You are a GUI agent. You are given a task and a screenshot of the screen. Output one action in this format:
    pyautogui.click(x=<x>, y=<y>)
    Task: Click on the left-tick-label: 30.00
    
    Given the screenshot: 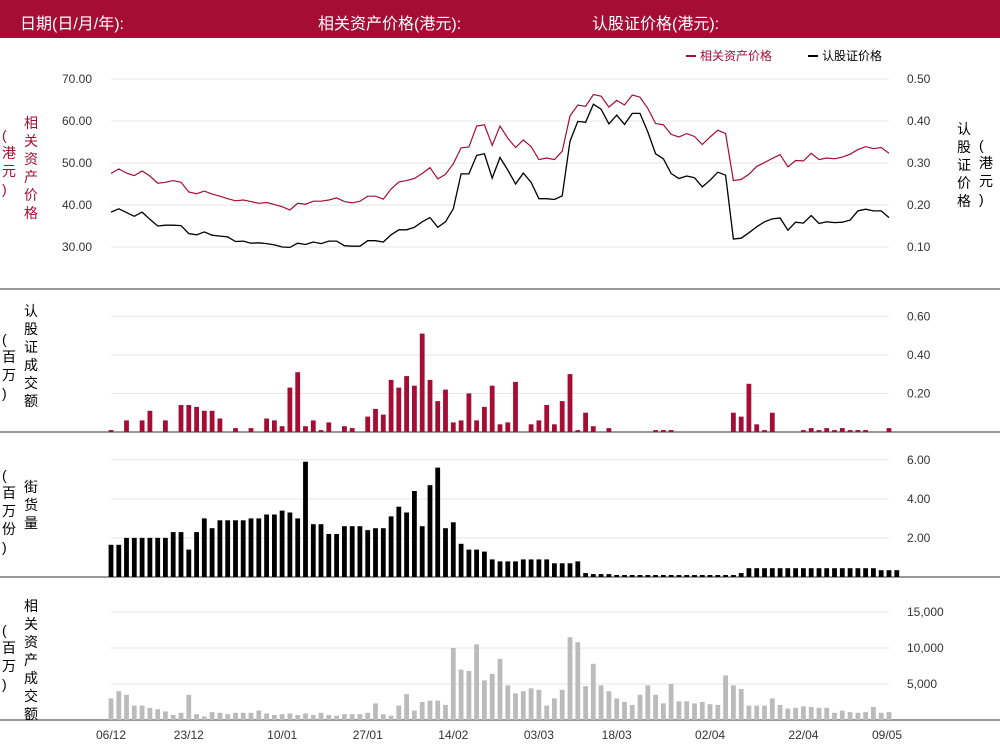 What is the action you would take?
    pyautogui.click(x=77, y=247)
    